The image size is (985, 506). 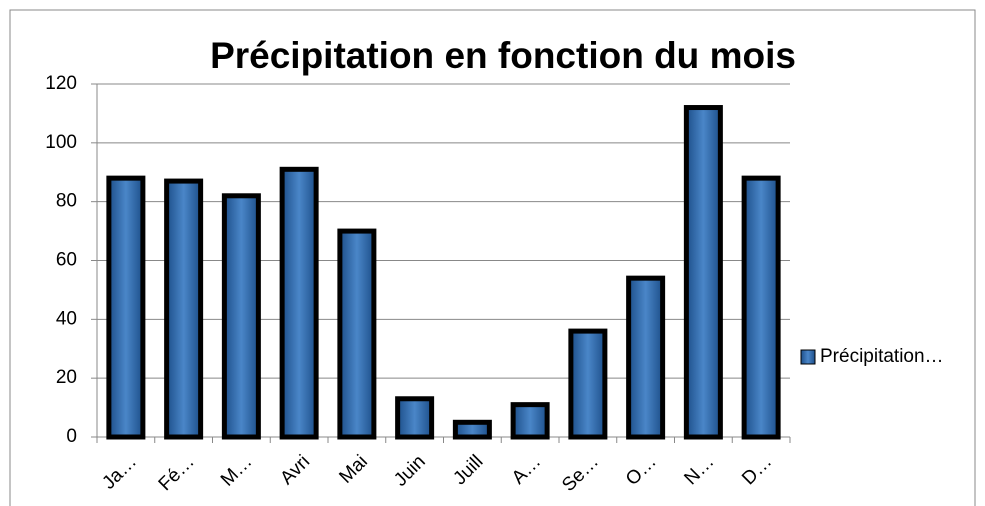 I want to click on y-tick-label: 20, so click(x=66, y=377).